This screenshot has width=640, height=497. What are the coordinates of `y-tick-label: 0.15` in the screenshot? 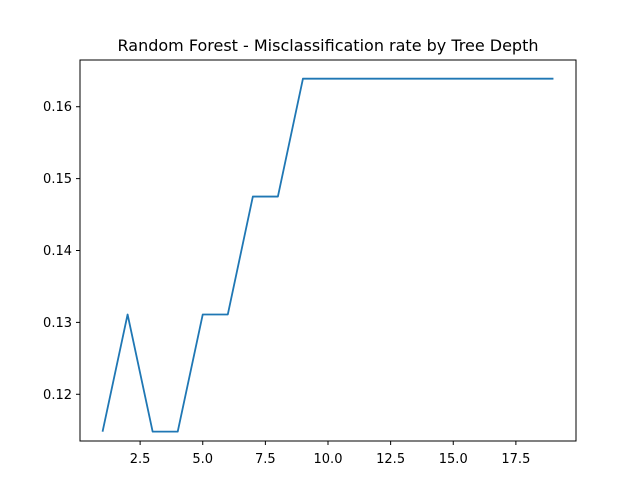 It's located at (57, 179).